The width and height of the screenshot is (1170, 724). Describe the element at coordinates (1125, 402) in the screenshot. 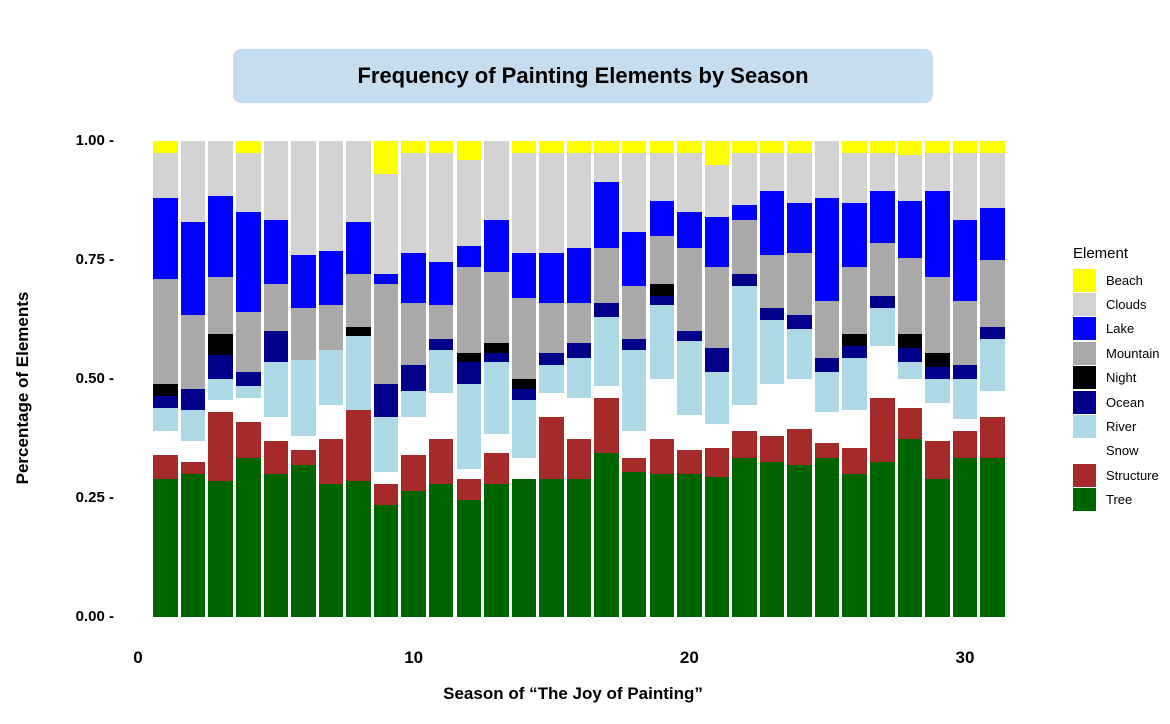

I see `legend-label: Ocean` at that location.